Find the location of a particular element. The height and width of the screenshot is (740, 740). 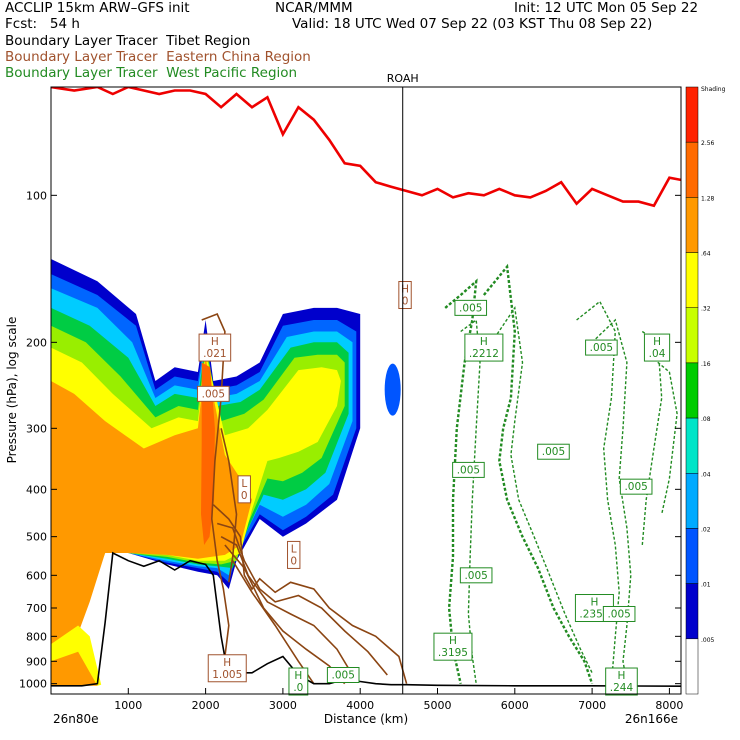

colorbar-label-9: .01 is located at coordinates (706, 585).